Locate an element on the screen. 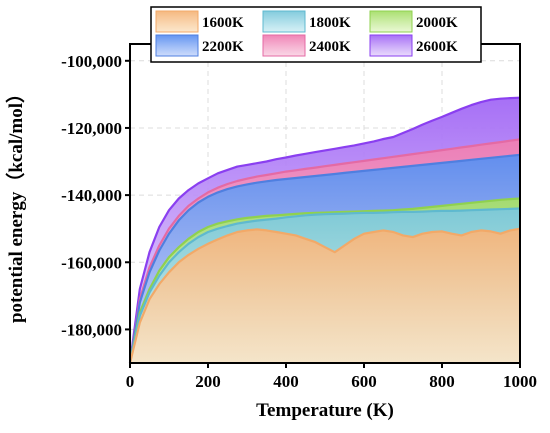  legend-swatch-2400K is located at coordinates (284, 45).